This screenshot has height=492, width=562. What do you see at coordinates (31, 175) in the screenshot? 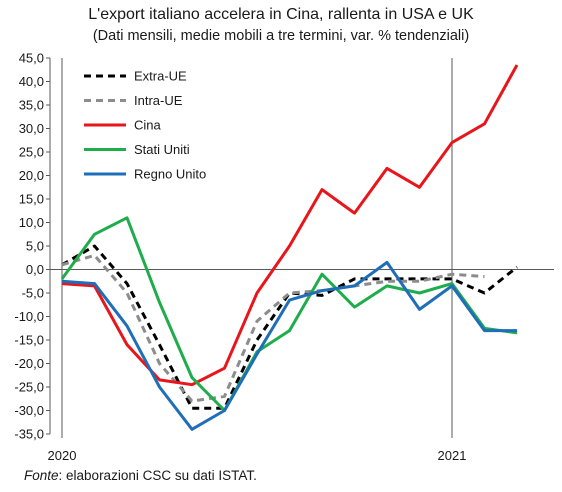
I see `y-tick-label: 20,0` at bounding box center [31, 175].